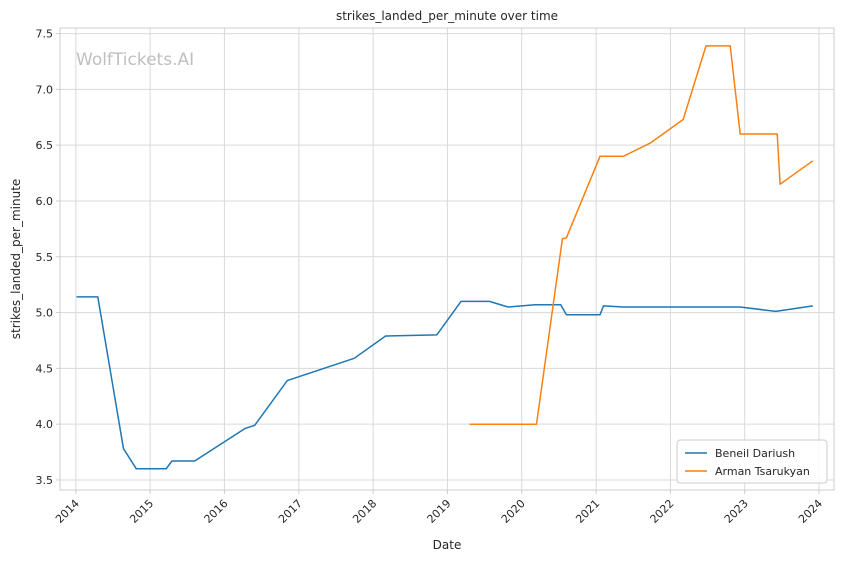 The height and width of the screenshot is (561, 844). Describe the element at coordinates (810, 511) in the screenshot. I see `x-tick-label: 2024` at that location.